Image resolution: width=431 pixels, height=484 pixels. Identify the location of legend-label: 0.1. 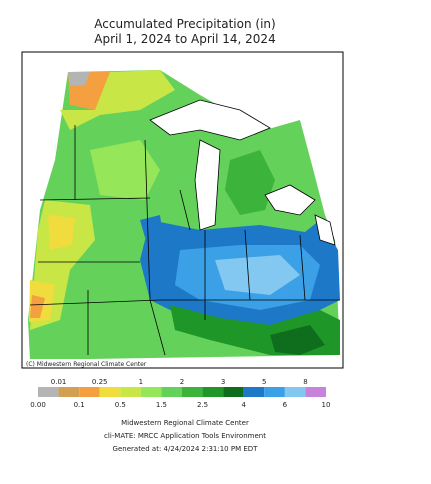
(79, 405).